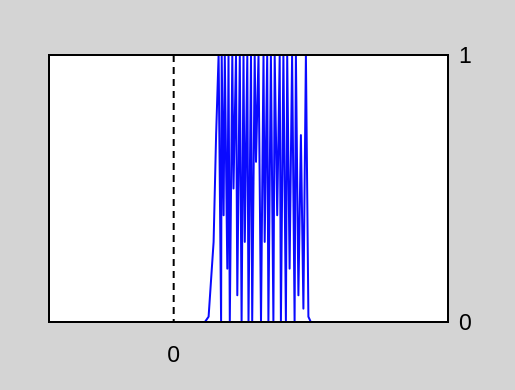 This screenshot has width=515, height=390. Describe the element at coordinates (173, 354) in the screenshot. I see `x-tick-label-0: 0` at that location.